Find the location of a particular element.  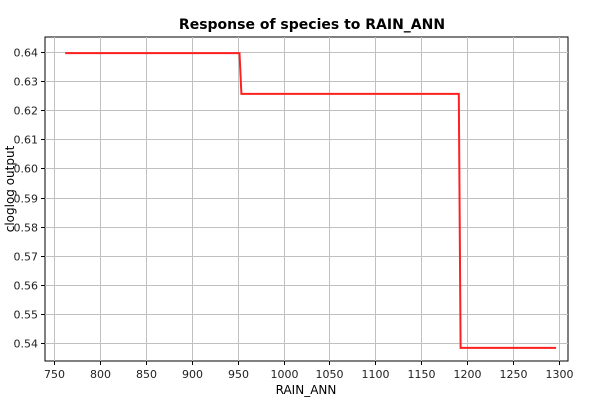

y-tick-label: 0.60 is located at coordinates (26, 169).